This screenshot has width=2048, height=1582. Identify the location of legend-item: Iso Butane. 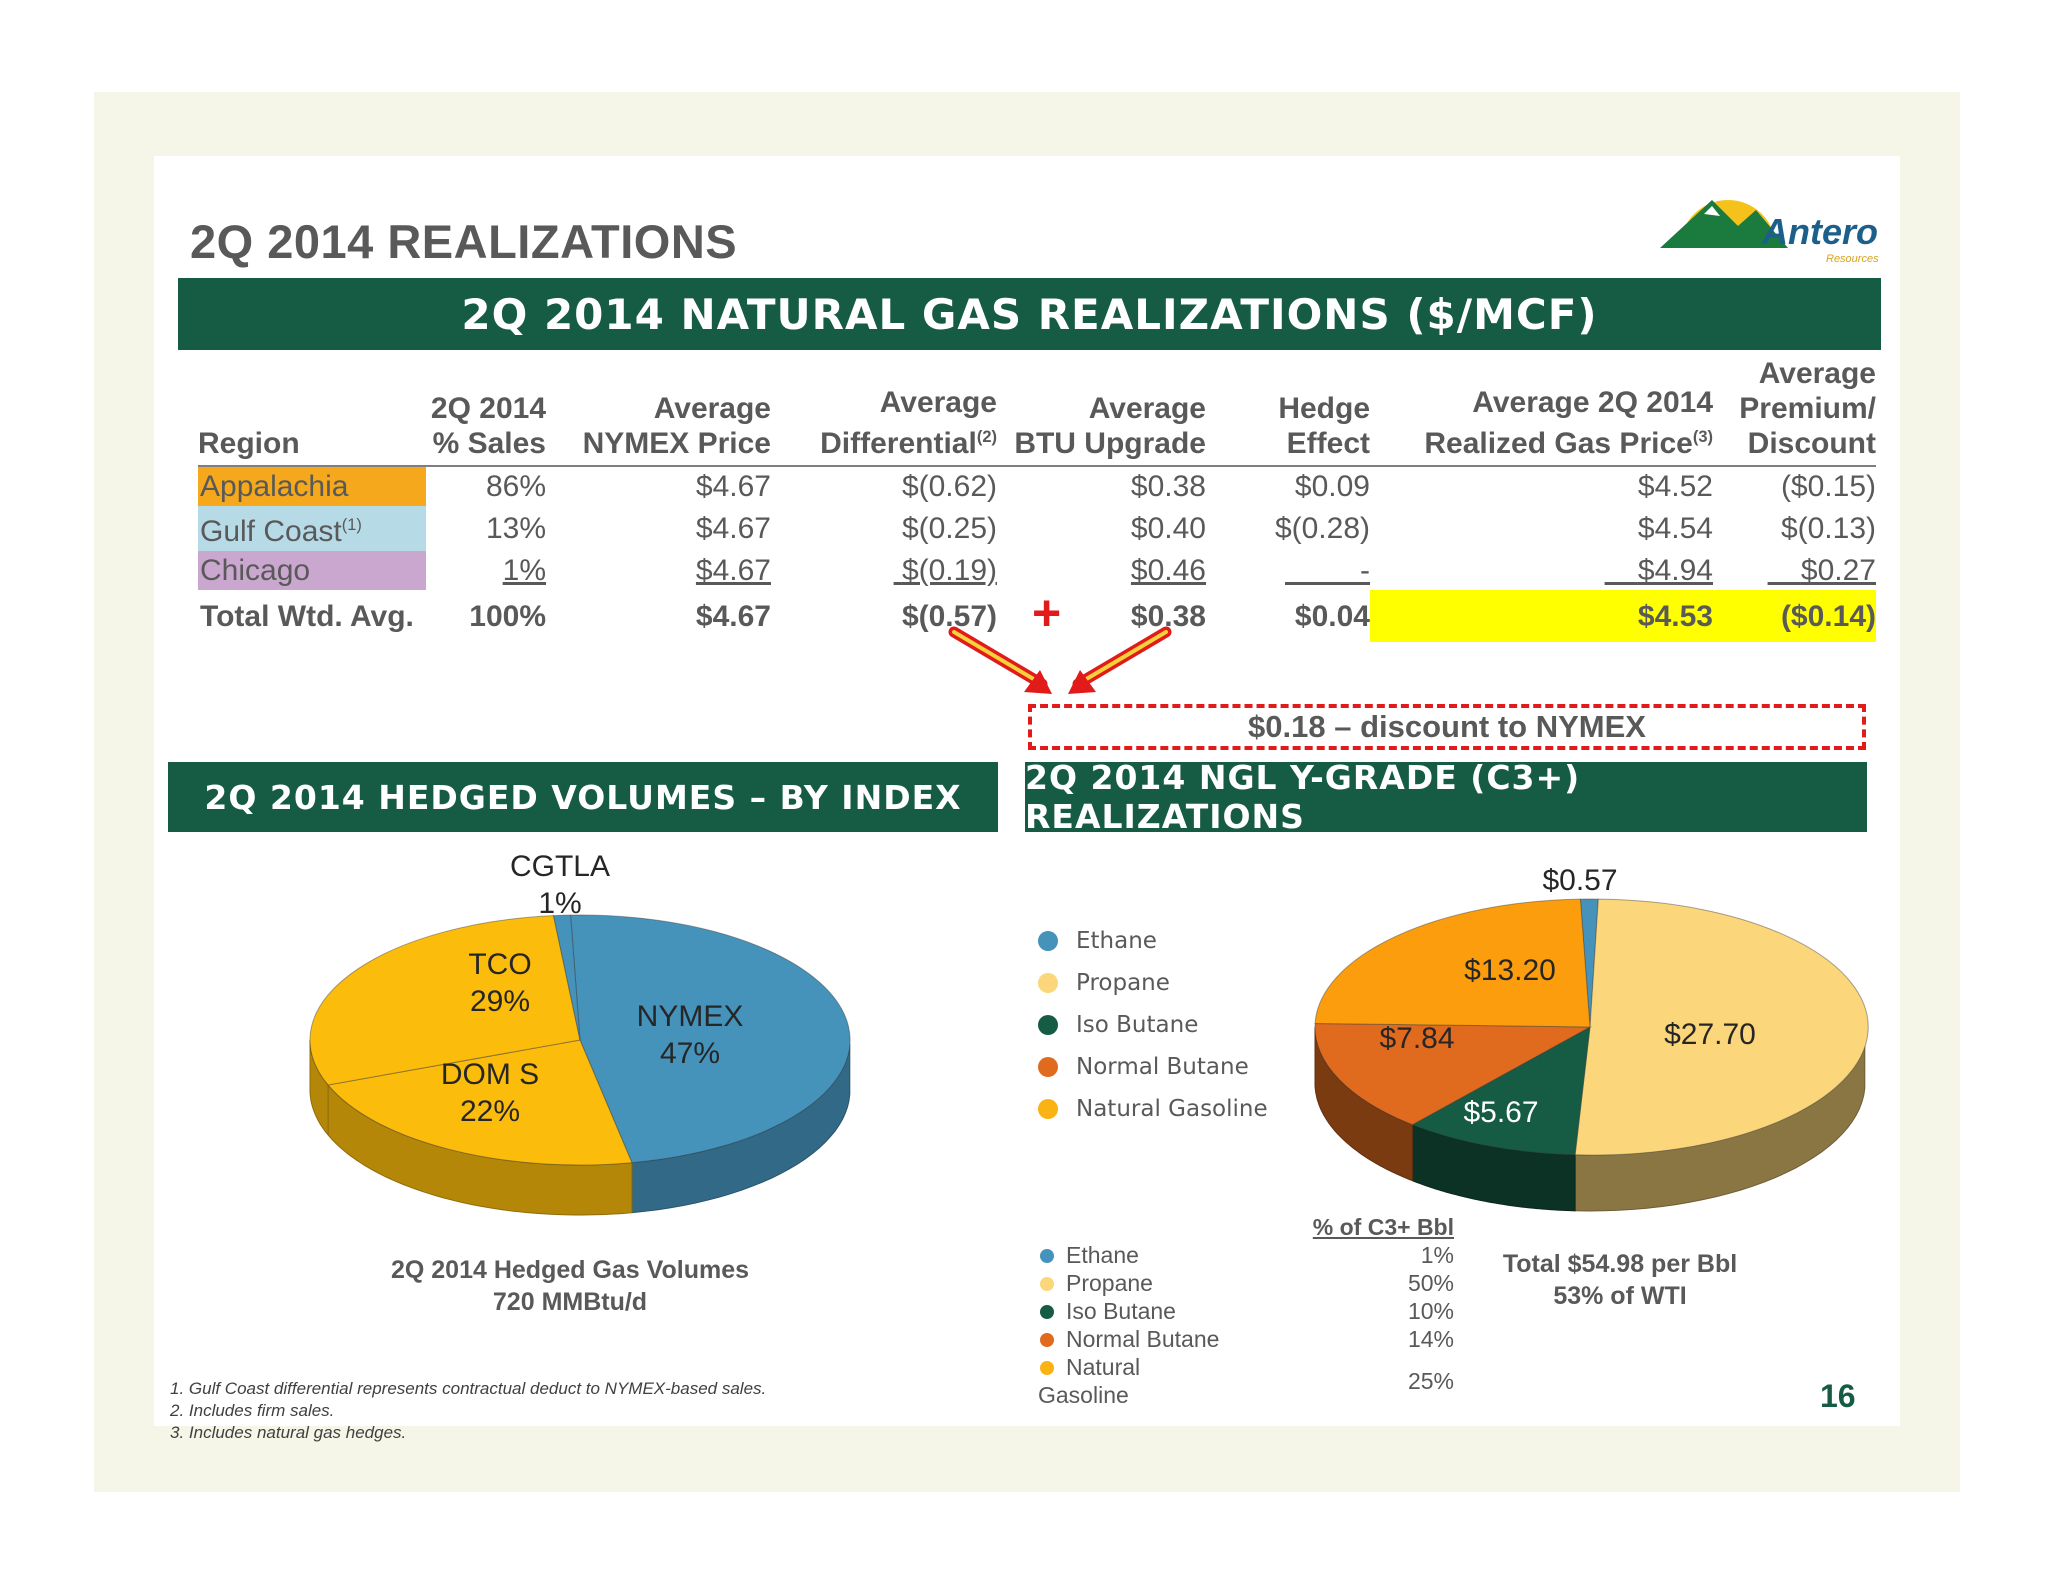
(1153, 1025).